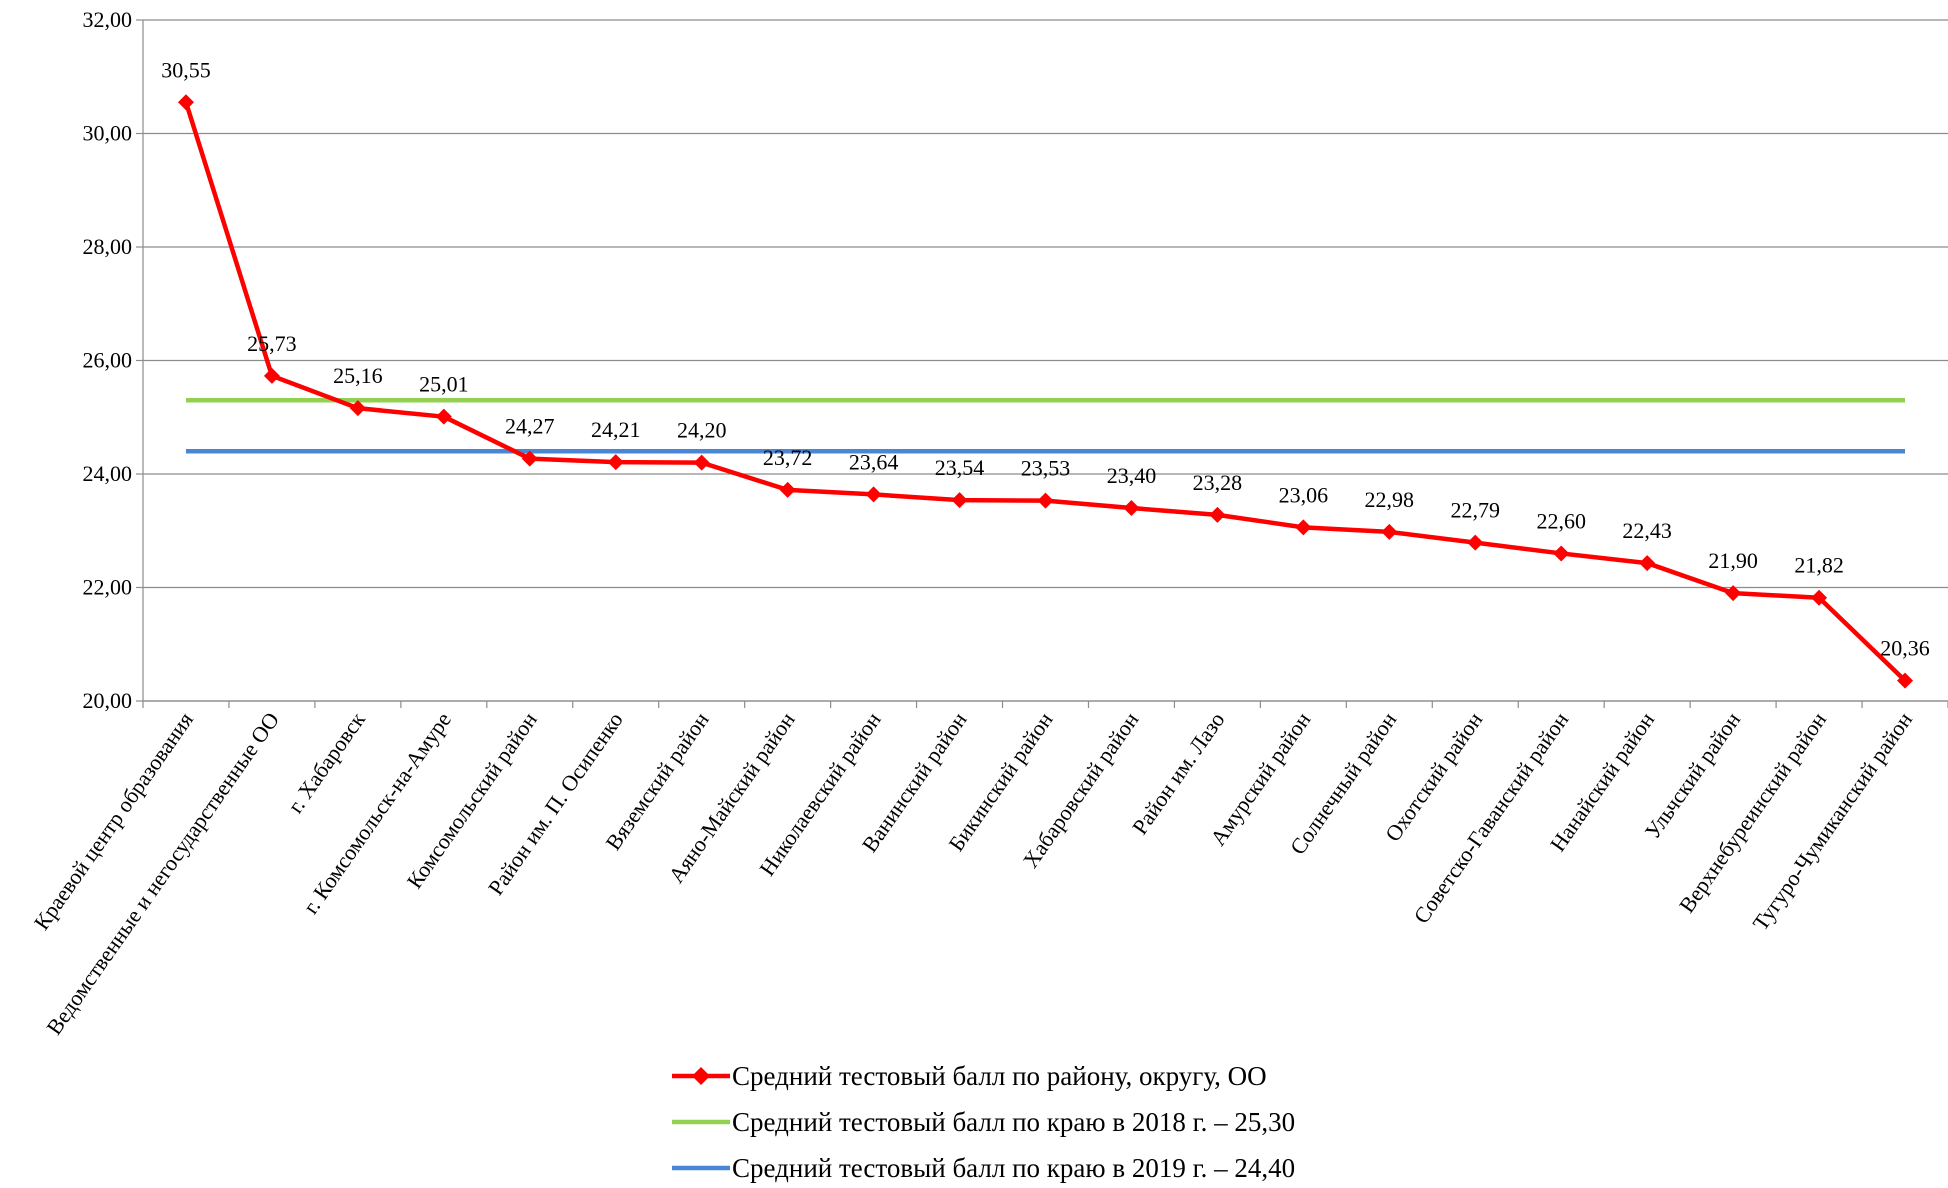 The width and height of the screenshot is (1948, 1188). Describe the element at coordinates (1390, 499) in the screenshot. I see `data-label: 22,98` at that location.